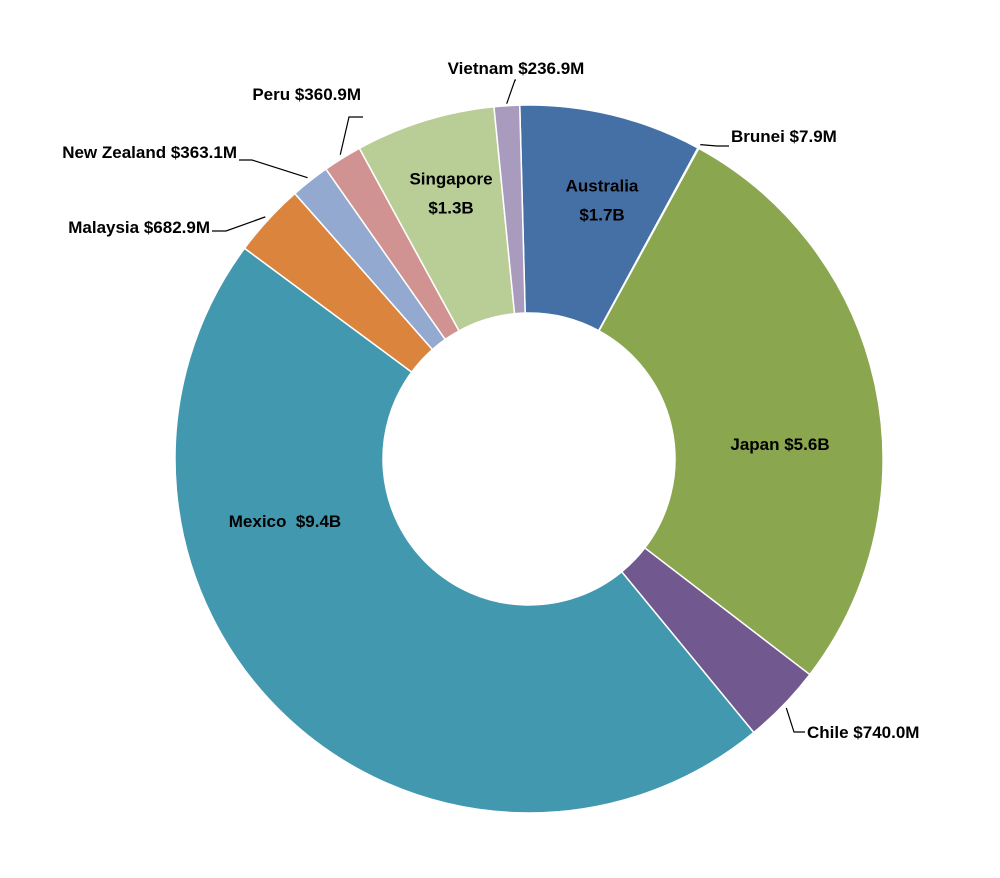 Image resolution: width=1000 pixels, height=878 pixels. What do you see at coordinates (285, 521) in the screenshot?
I see `data-label-mexico: Mexico $9.4B` at bounding box center [285, 521].